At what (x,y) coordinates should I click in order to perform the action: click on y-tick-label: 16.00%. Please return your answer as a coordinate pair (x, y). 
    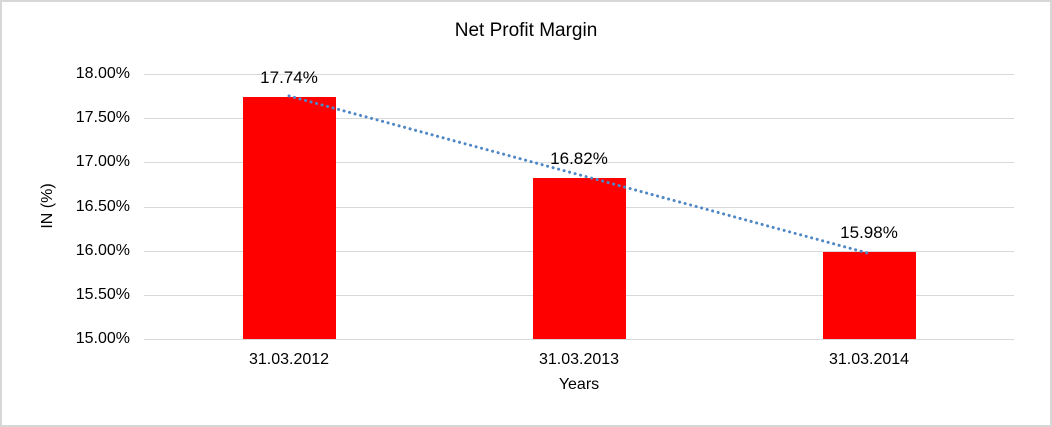
    Looking at the image, I should click on (102, 250).